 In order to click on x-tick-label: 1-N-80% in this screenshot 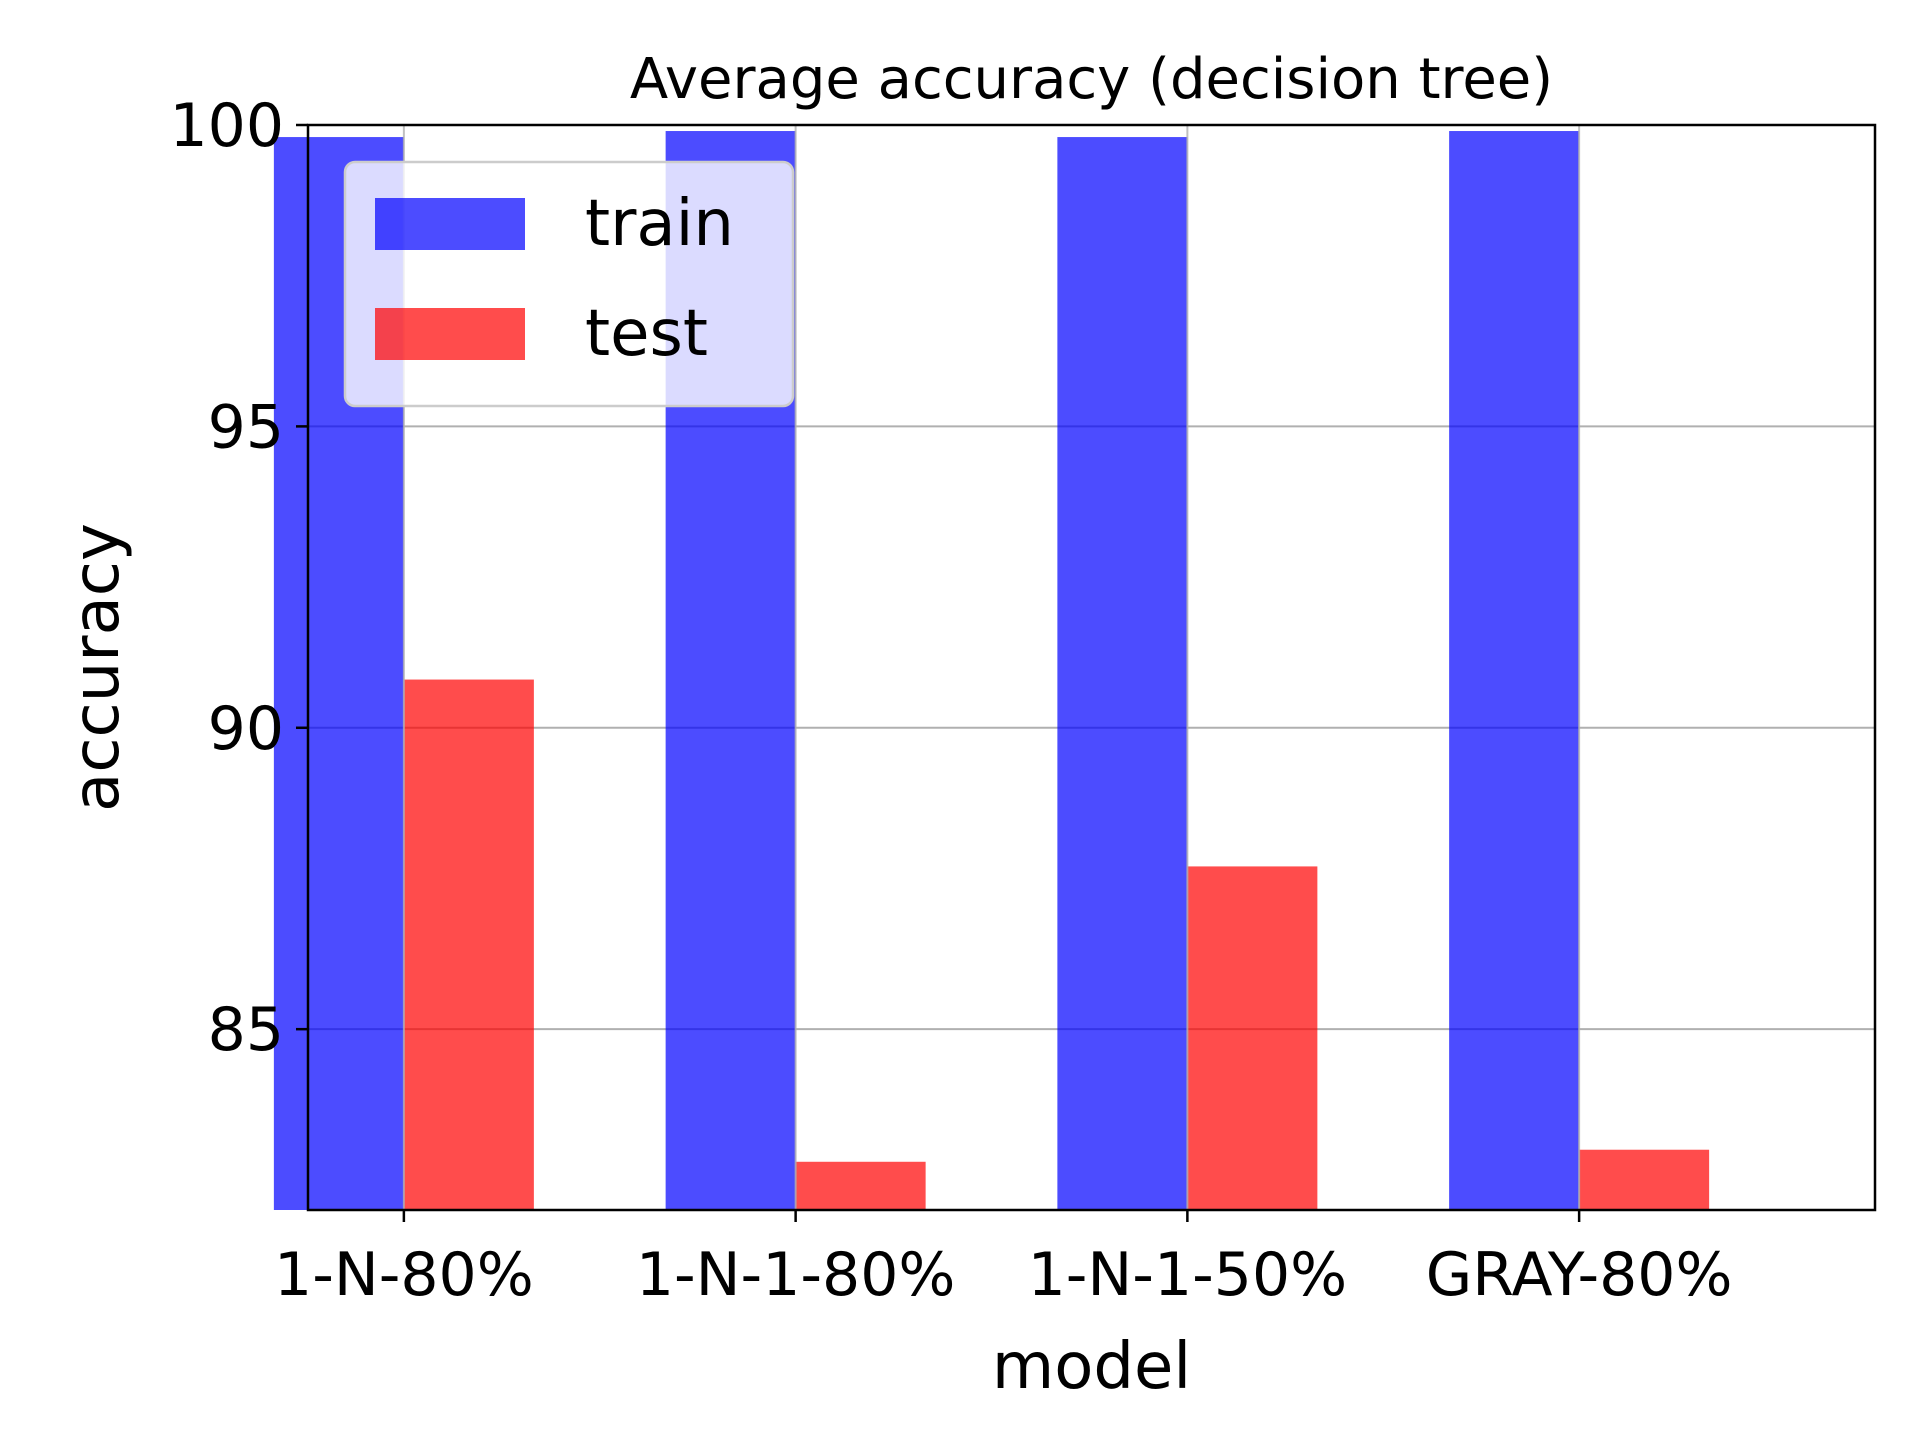, I will do `click(404, 1275)`.